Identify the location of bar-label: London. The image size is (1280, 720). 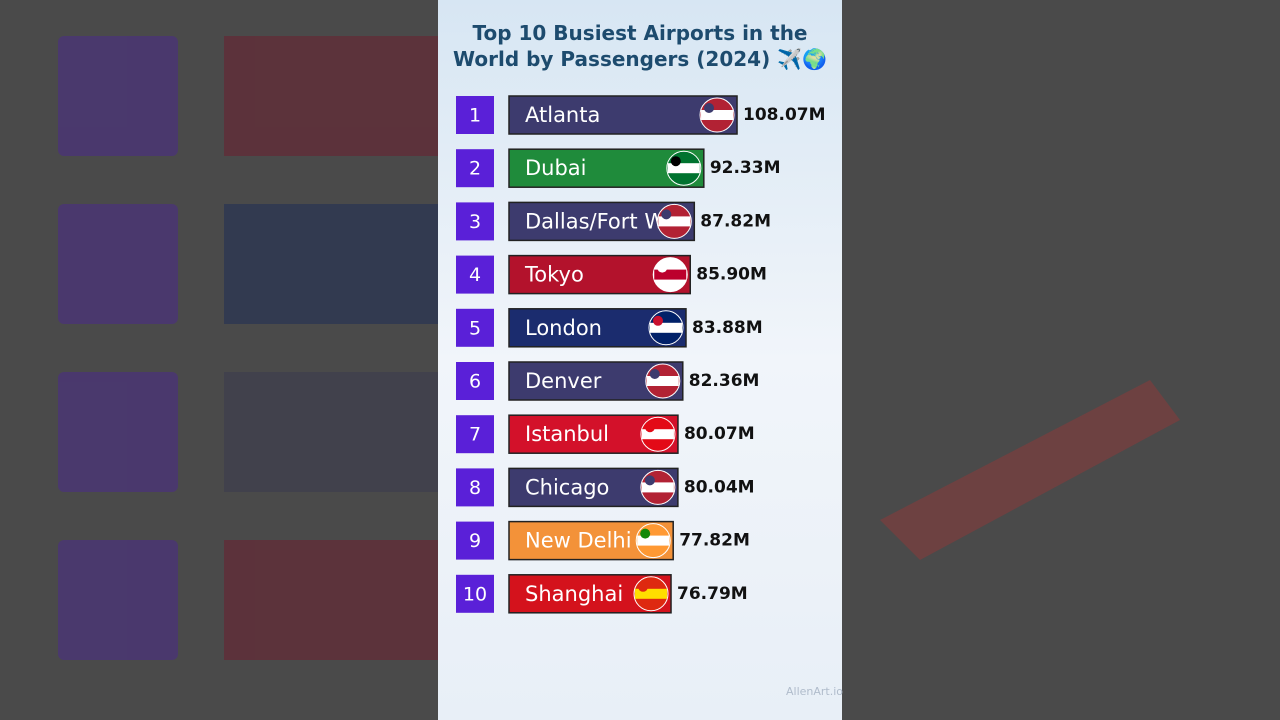
(563, 328).